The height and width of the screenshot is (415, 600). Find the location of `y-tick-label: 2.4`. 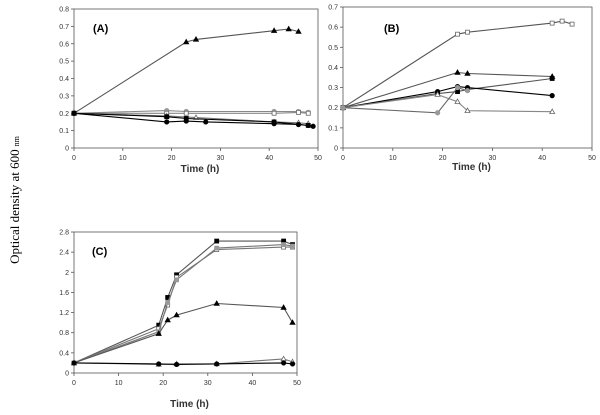

y-tick-label: 2.4 is located at coordinates (64, 253).